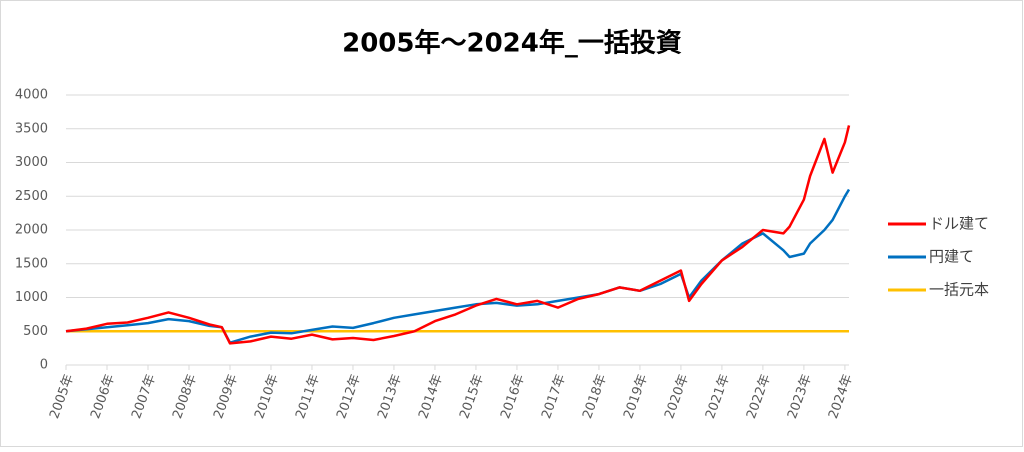 This screenshot has width=1024, height=452. I want to click on y-tick-label: 4000, so click(31, 95).